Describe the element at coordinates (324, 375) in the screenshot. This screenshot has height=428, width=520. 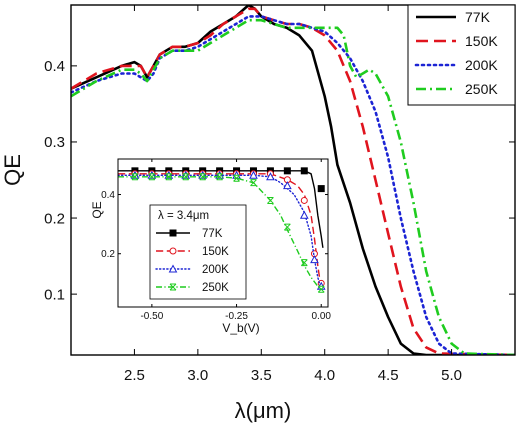
I see `main-x-tick-label: 4.0` at that location.